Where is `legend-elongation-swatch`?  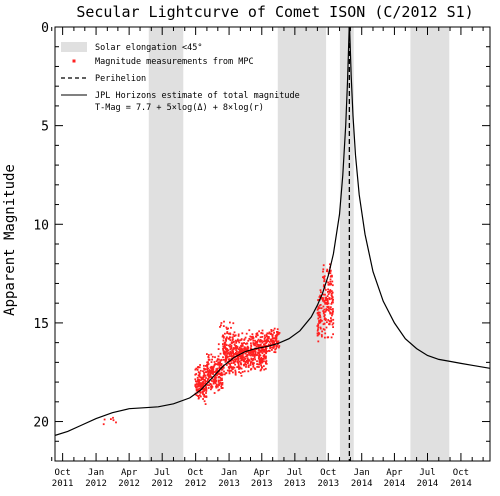
legend-elongation-swatch is located at coordinates (74, 47).